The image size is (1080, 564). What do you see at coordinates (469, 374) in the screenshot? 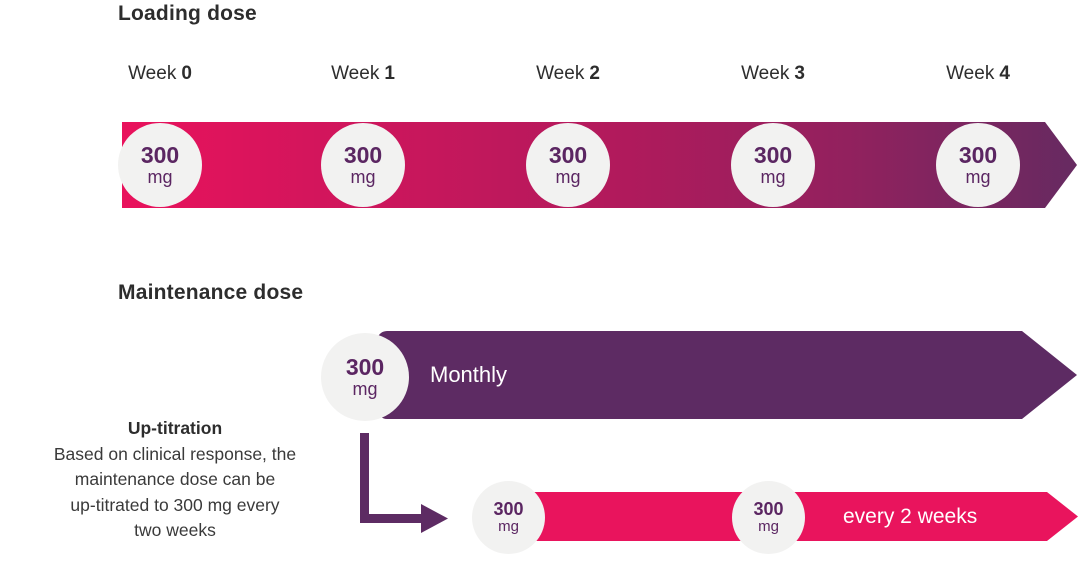
I see `monthly-label: Monthly` at bounding box center [469, 374].